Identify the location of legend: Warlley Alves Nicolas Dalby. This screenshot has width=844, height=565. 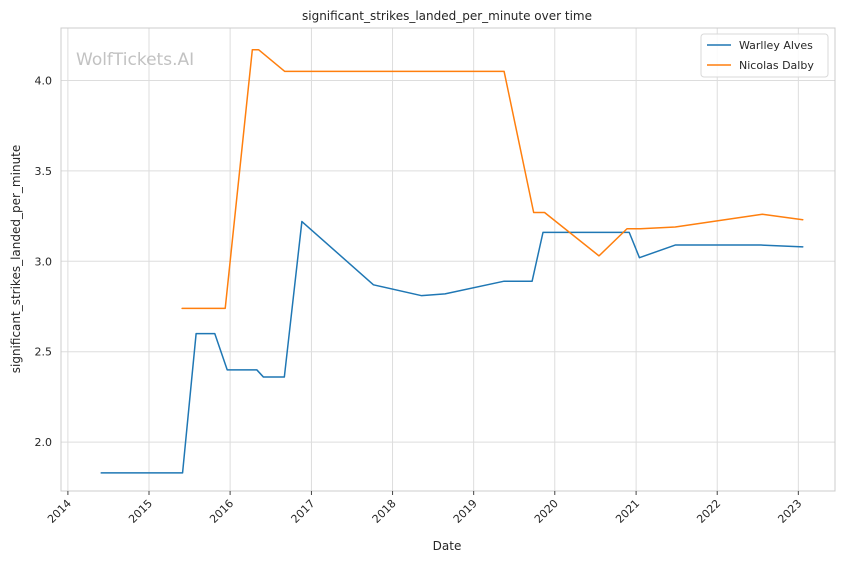
(764, 55).